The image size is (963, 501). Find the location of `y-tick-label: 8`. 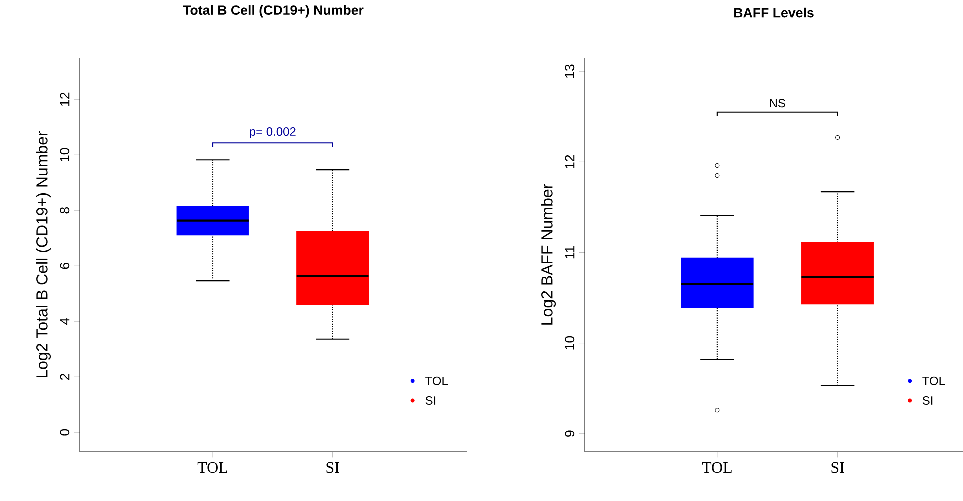

y-tick-label: 8 is located at coordinates (65, 210).